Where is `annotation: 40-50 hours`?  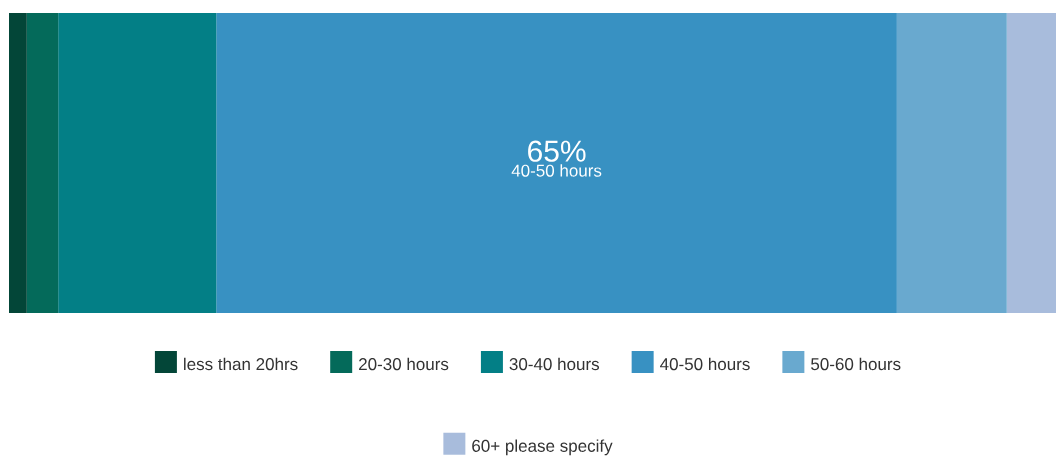 annotation: 40-50 hours is located at coordinates (556, 170).